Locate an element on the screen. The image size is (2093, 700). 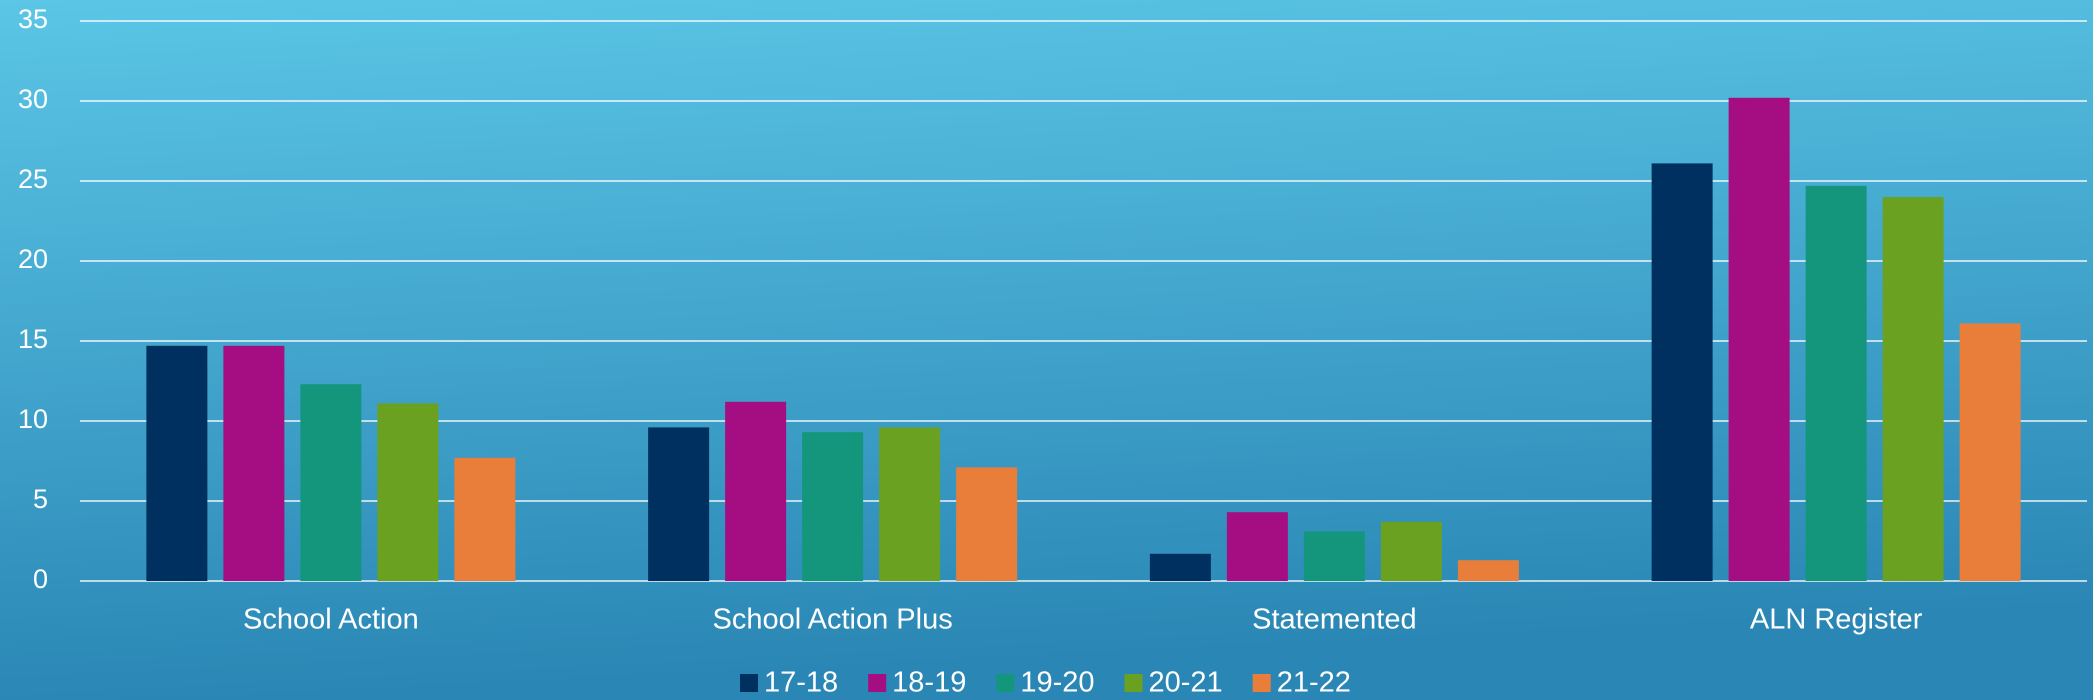
y-tick-label: 25 is located at coordinates (33, 179).